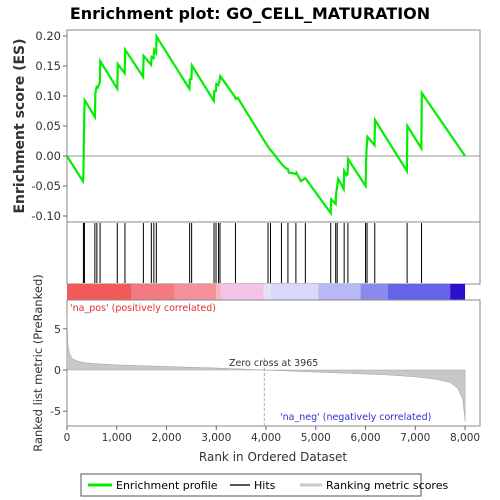 Image resolution: width=500 pixels, height=500 pixels. Describe the element at coordinates (46, 216) in the screenshot. I see `es-y-tick-label: -0.10` at that location.